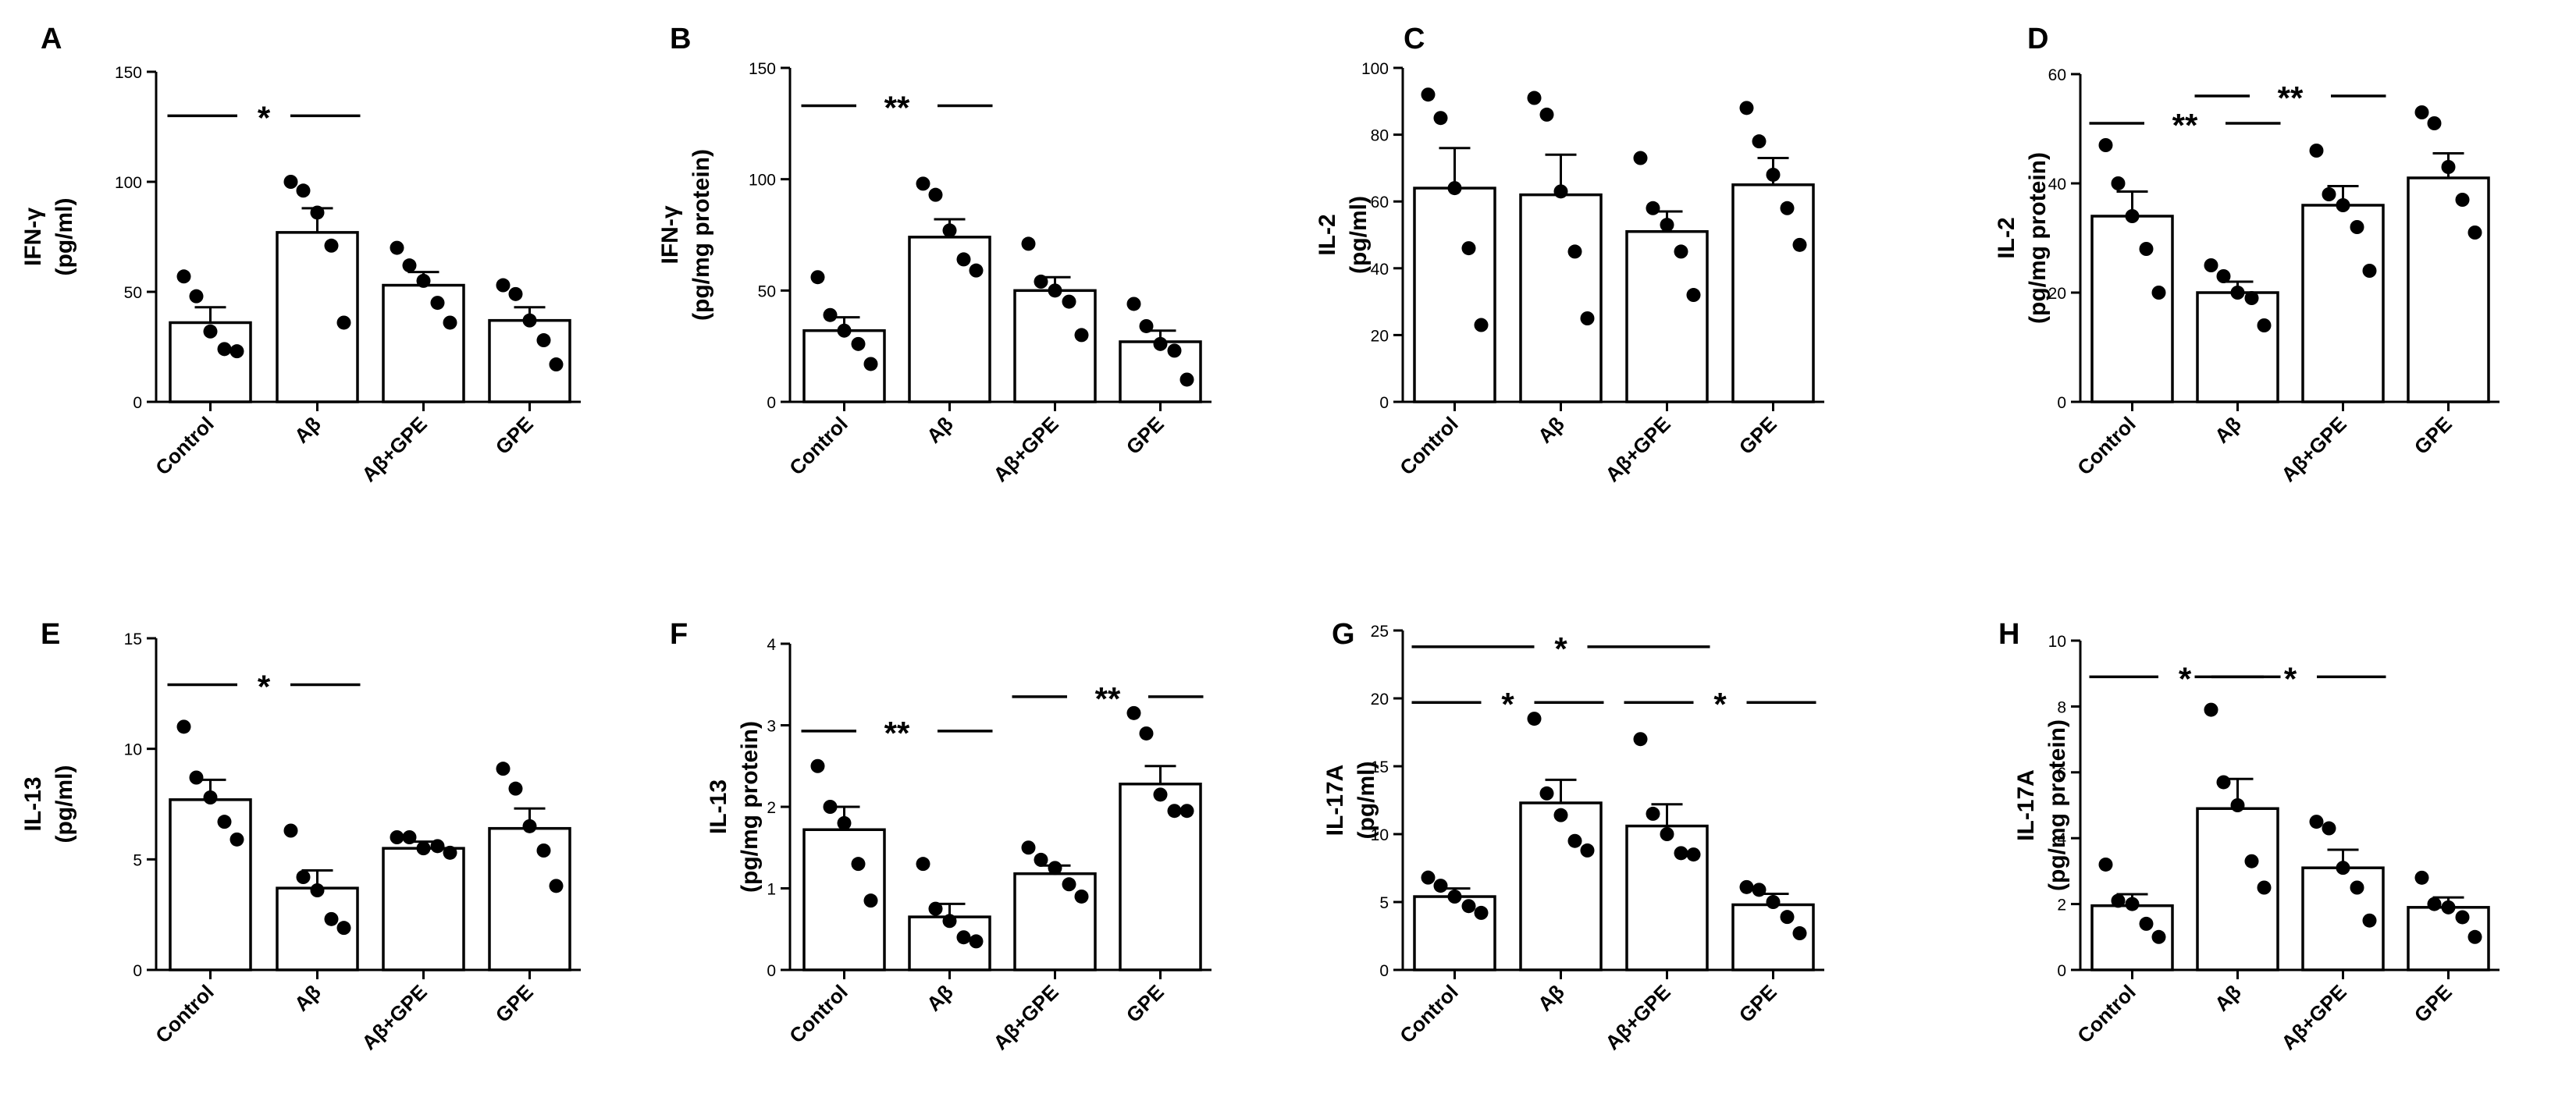 The width and height of the screenshot is (2576, 1101). What do you see at coordinates (2061, 839) in the screenshot?
I see `y-tick-label: 4` at bounding box center [2061, 839].